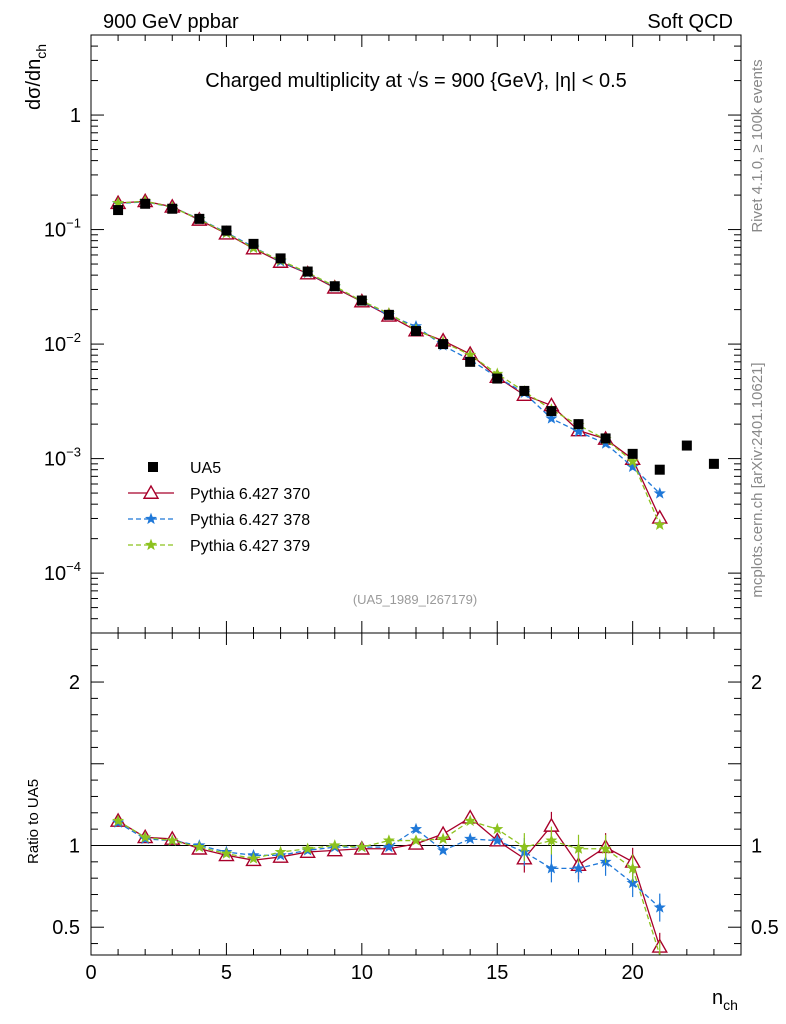 The image size is (786, 1024). Describe the element at coordinates (74, 683) in the screenshot. I see `y-tick-label-ratio: 2` at that location.